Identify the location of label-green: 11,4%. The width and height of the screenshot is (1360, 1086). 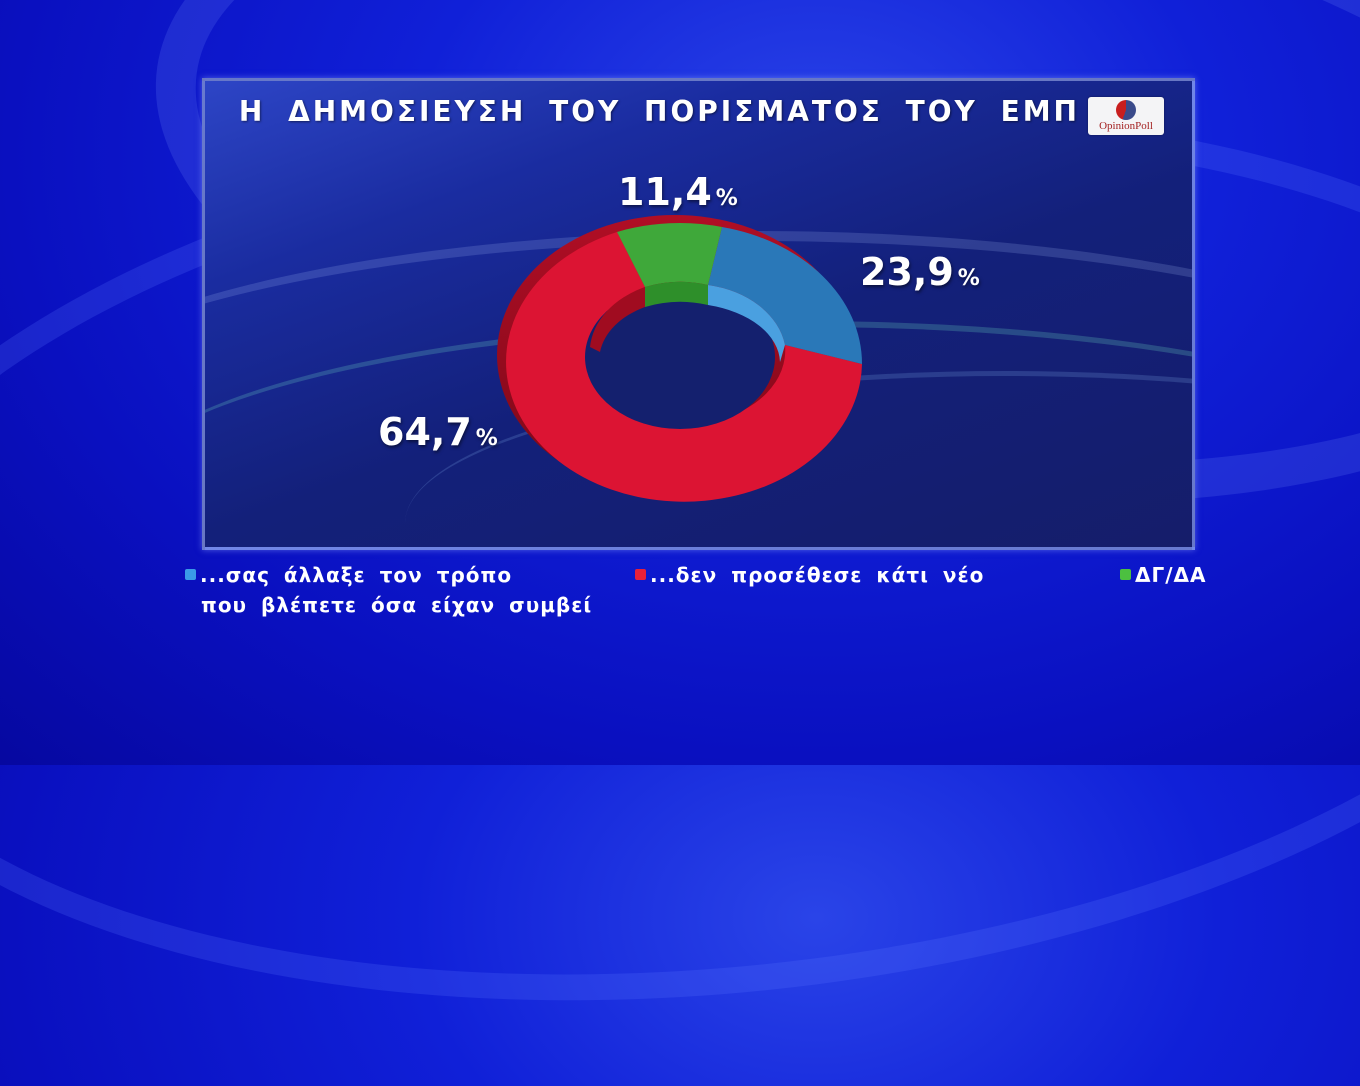
(678, 192).